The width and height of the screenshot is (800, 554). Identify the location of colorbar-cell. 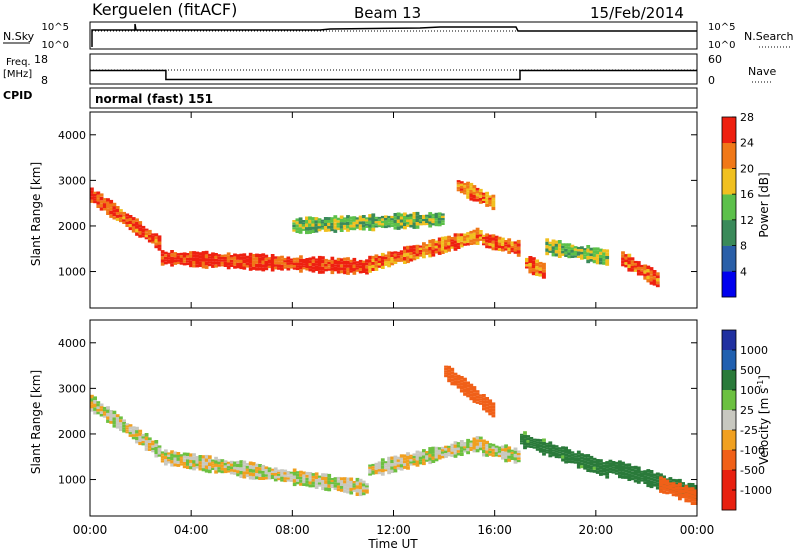
(729, 380).